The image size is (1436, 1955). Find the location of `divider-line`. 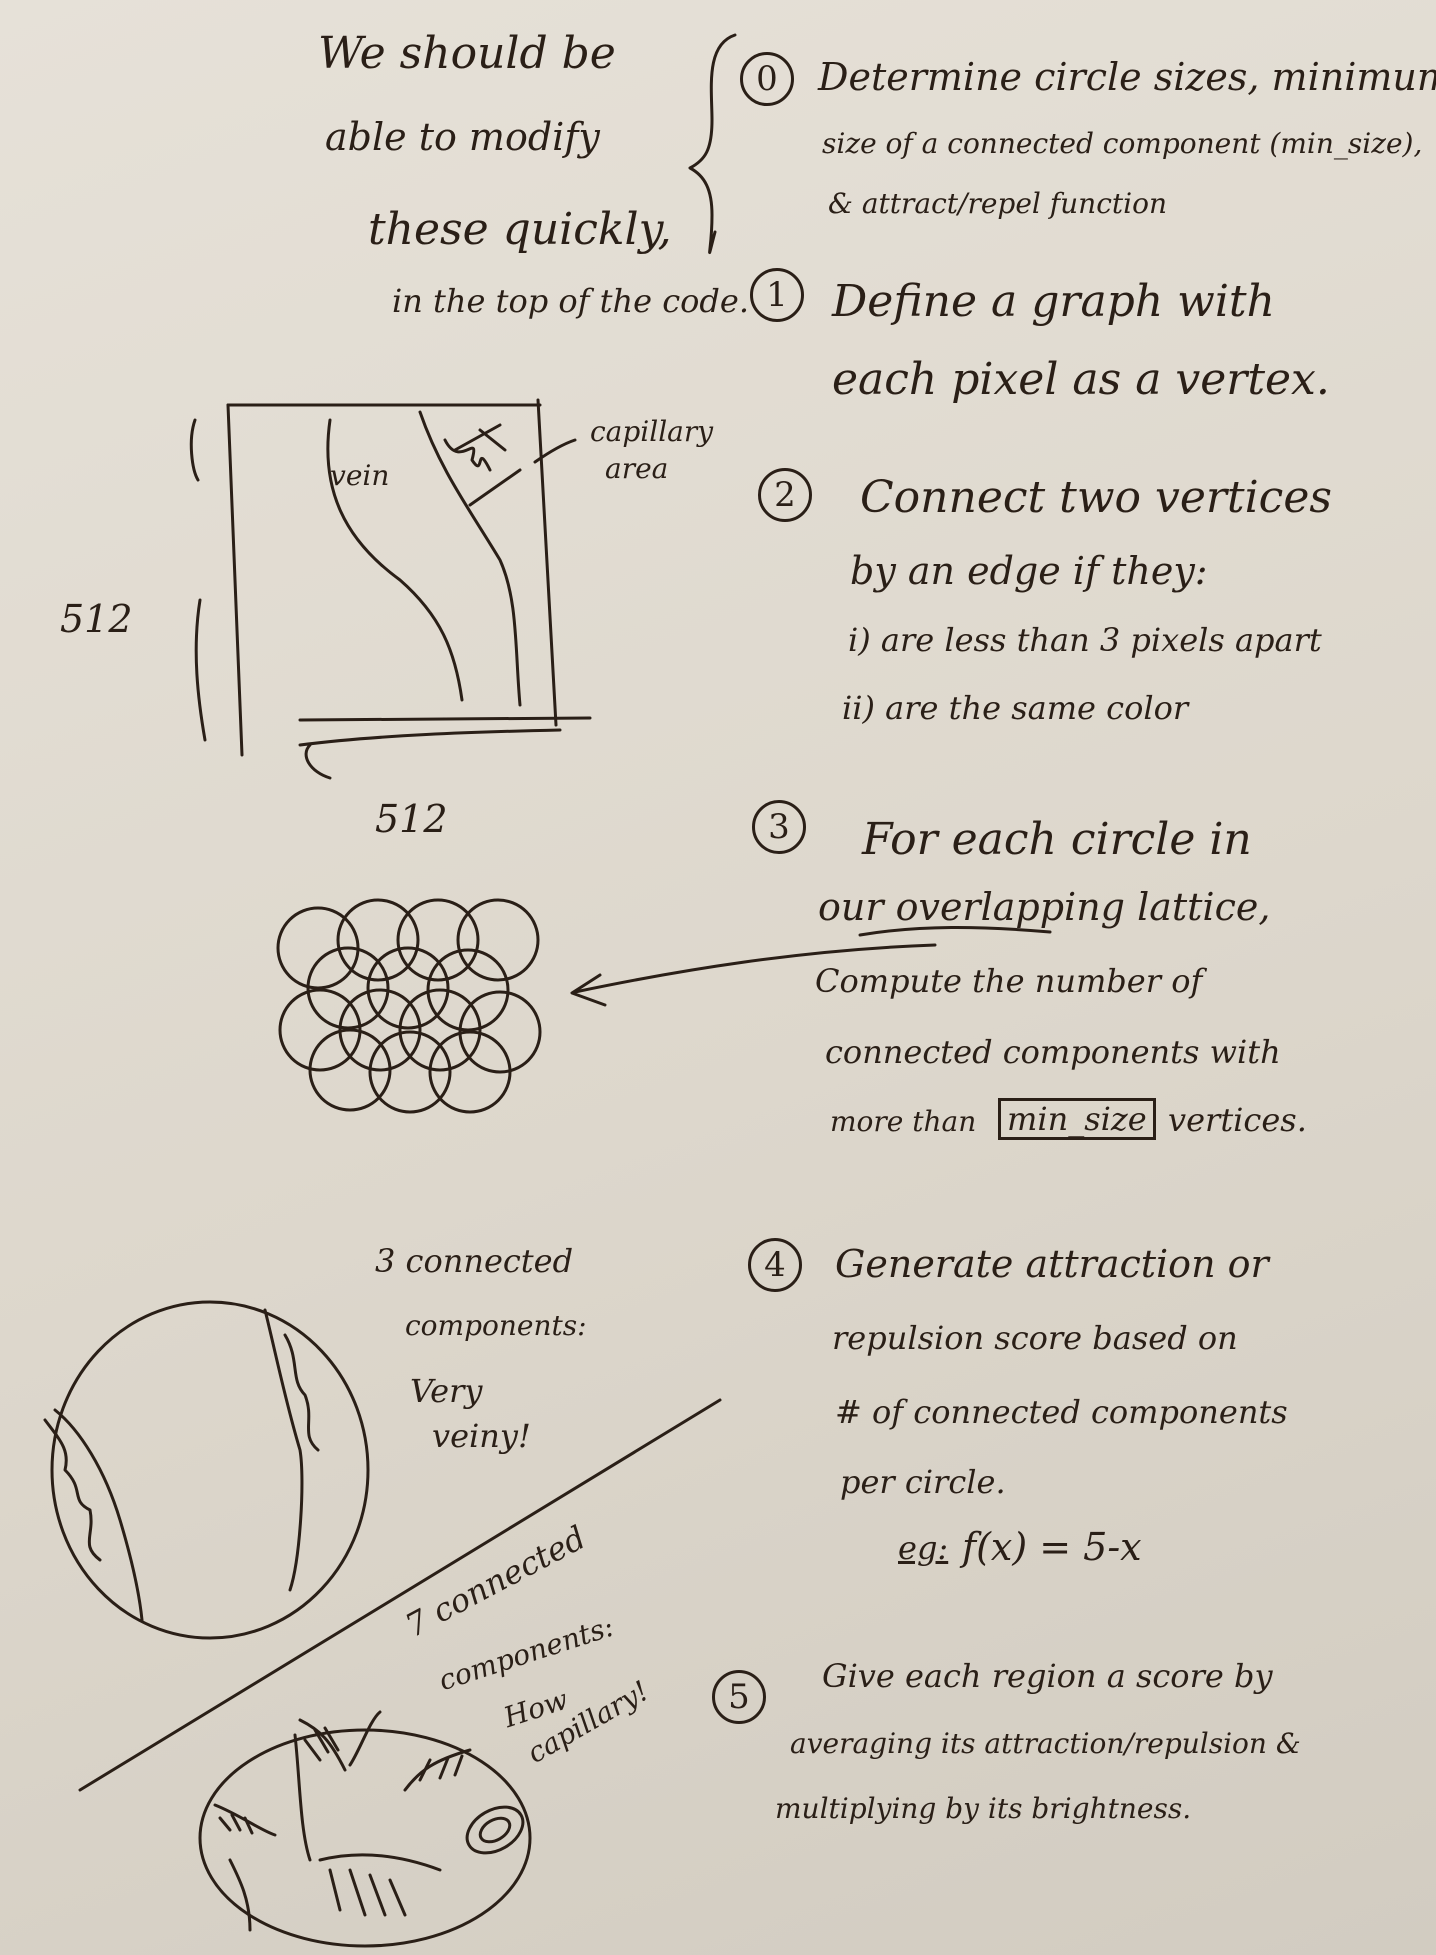

divider-line is located at coordinates (400, 1595).